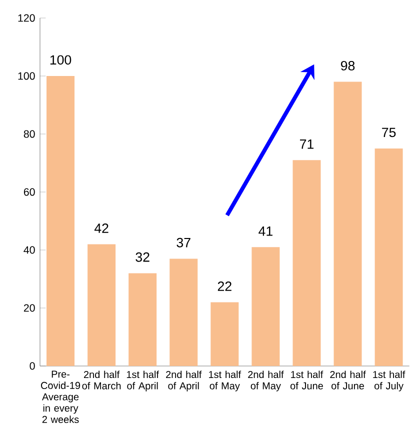 This screenshot has height=439, width=417. Describe the element at coordinates (347, 65) in the screenshot. I see `data-label: 98` at that location.